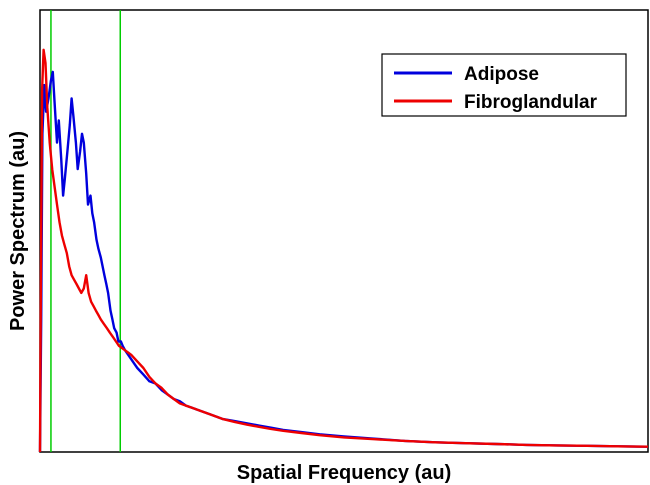  Describe the element at coordinates (18, 231) in the screenshot. I see `y-axis-label: Power Spectrum (au)` at that location.